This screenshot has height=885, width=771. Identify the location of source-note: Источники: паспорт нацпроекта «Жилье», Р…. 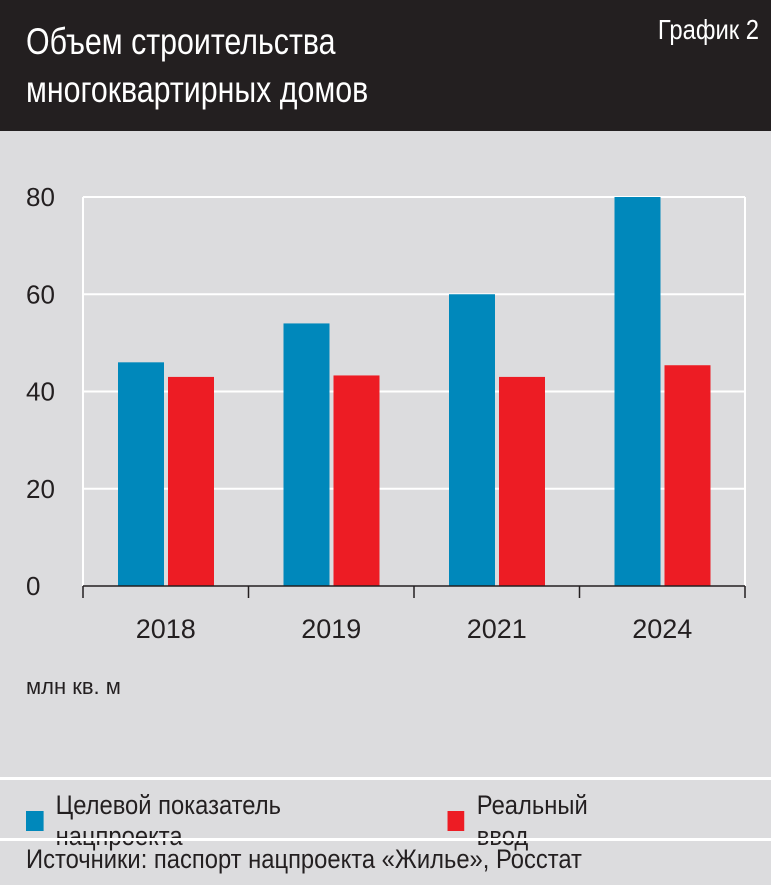
(304, 859).